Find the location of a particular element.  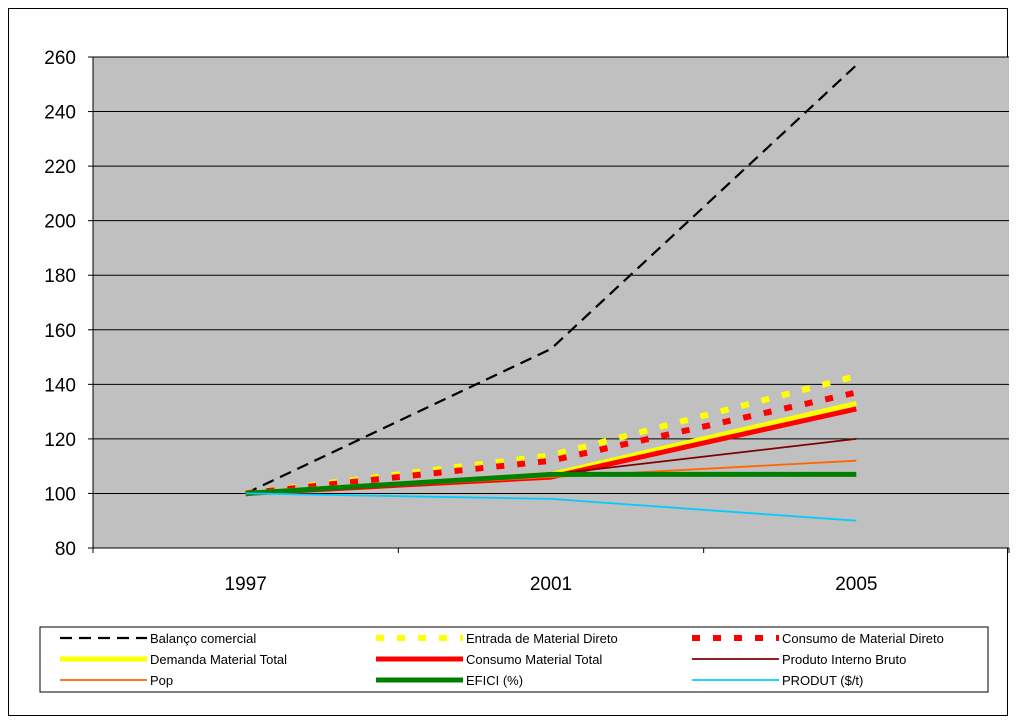

y-tick-label: 80 is located at coordinates (65, 549).